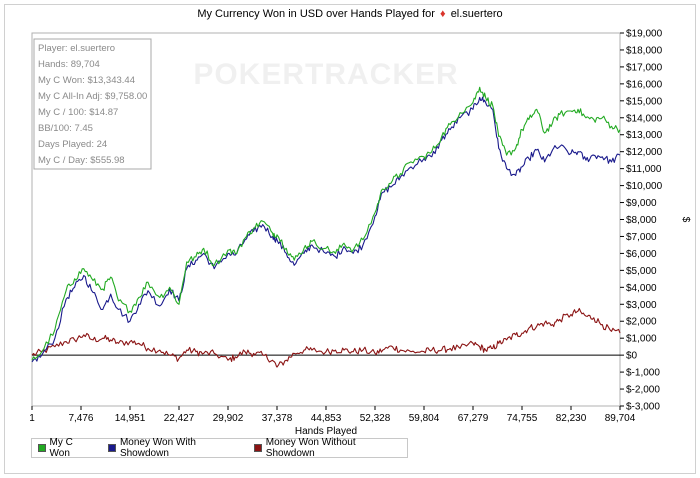 The width and height of the screenshot is (700, 478). Describe the element at coordinates (643, 390) in the screenshot. I see `y-tick-label: $-2,000` at that location.